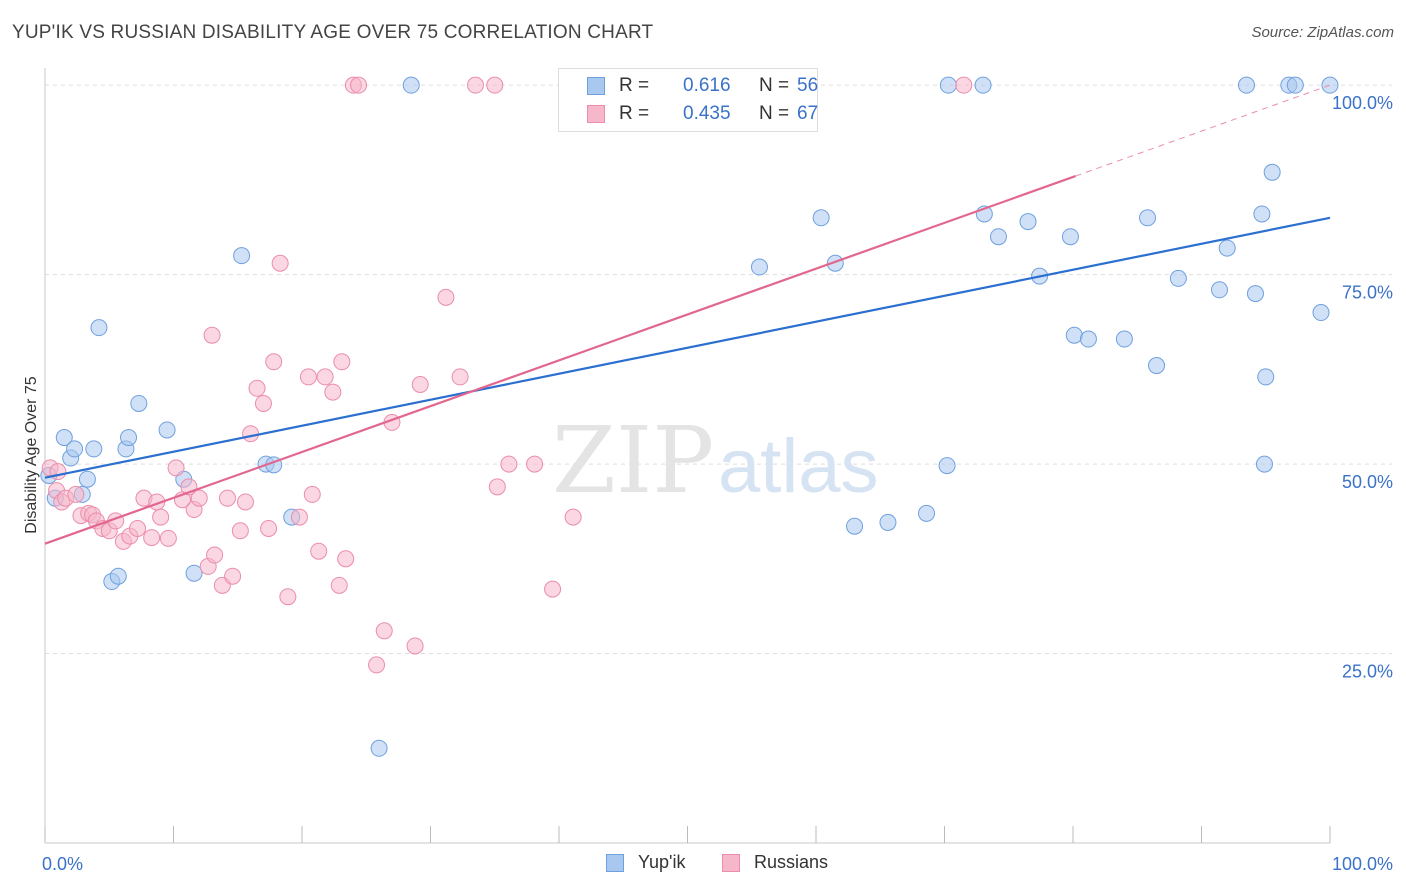 The height and width of the screenshot is (892, 1406). I want to click on legend-swatch-pink, so click(596, 114).